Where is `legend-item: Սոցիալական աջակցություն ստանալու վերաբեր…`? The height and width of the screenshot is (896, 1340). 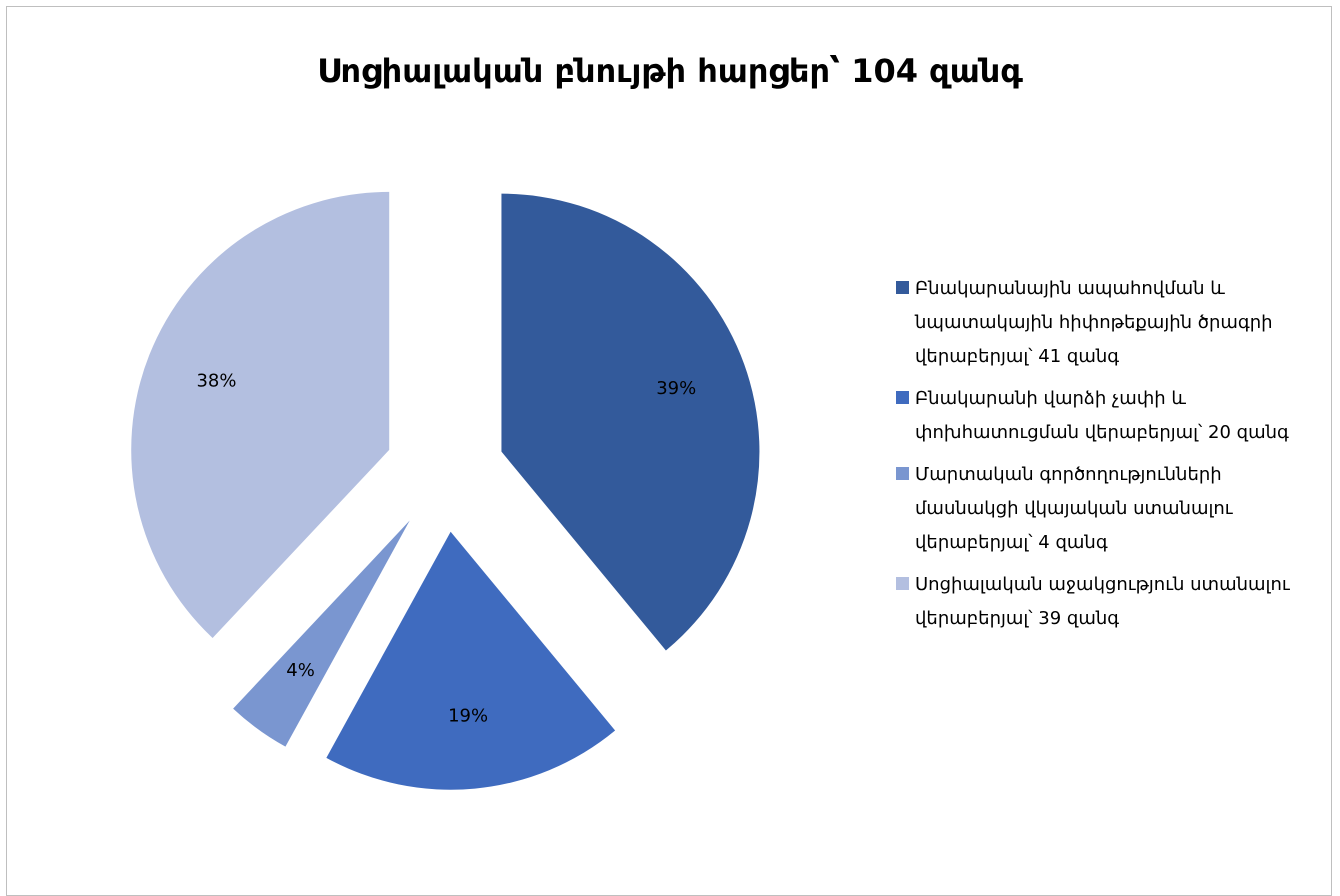 legend-item: Սոցիալական աջակցություն ստանալու վերաբեր… is located at coordinates (1101, 602).